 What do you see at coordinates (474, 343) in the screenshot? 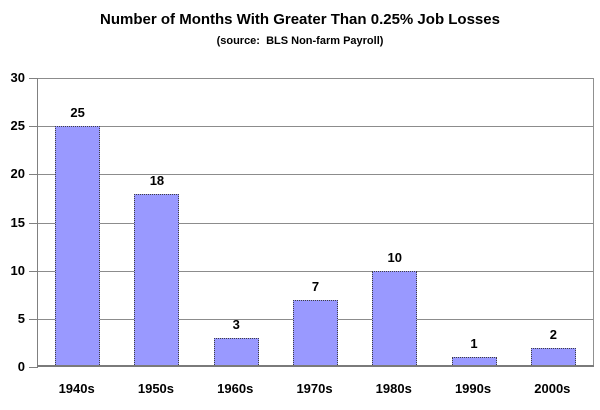
I see `bar-value-label-1990s: 1` at bounding box center [474, 343].